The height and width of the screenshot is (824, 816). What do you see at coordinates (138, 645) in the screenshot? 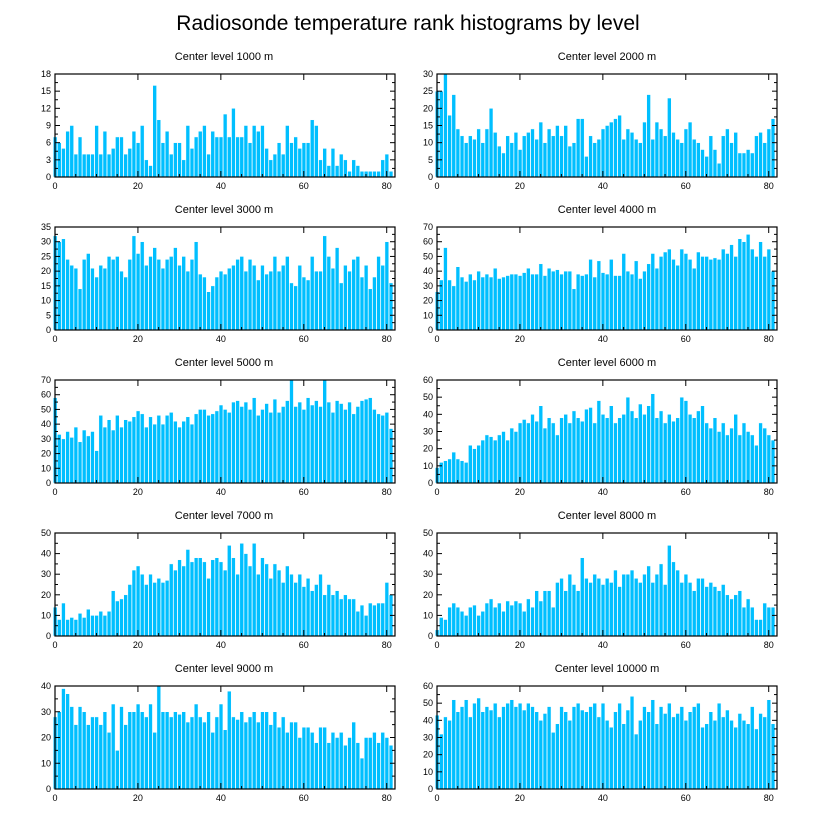
I see `x-tick-label: 20` at bounding box center [138, 645].